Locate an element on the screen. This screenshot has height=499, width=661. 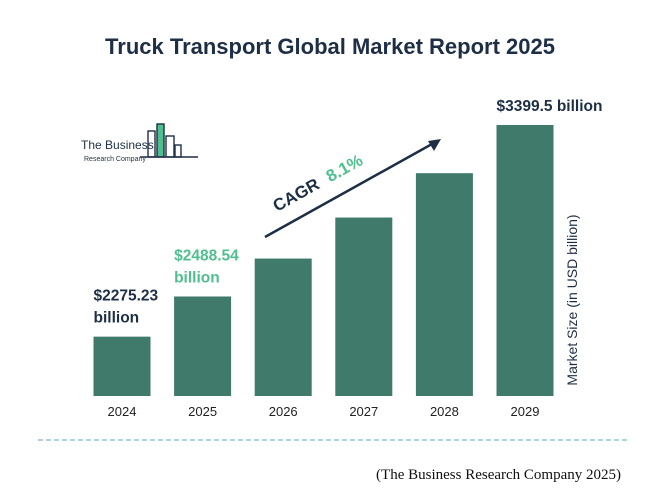
data-label-line: $2488.54 is located at coordinates (206, 255).